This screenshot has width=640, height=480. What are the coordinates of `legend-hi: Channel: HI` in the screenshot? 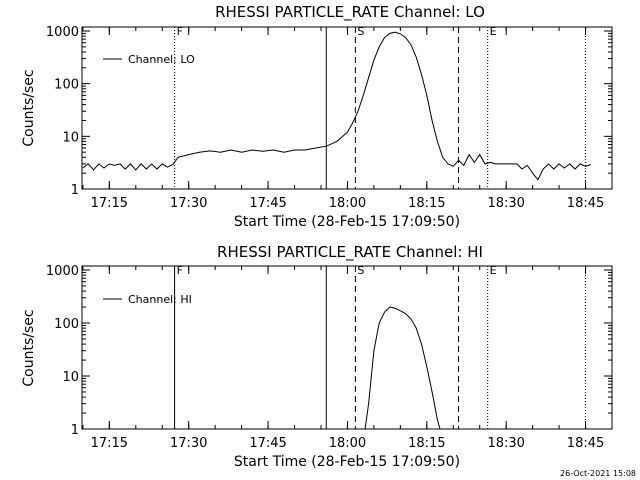 It's located at (147, 299).